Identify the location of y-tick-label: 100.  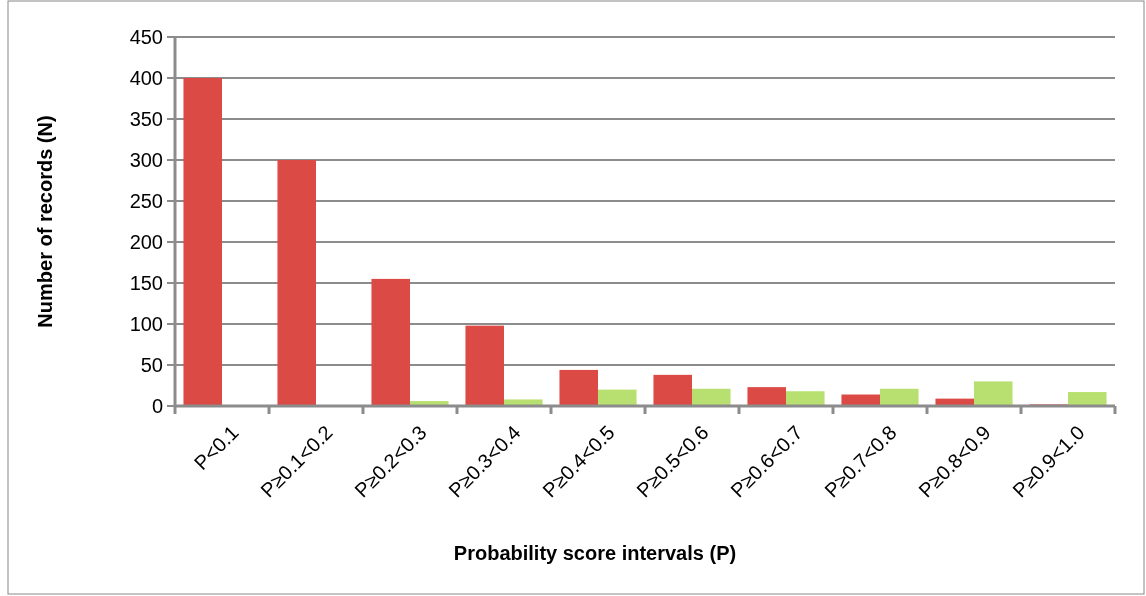
(146, 324).